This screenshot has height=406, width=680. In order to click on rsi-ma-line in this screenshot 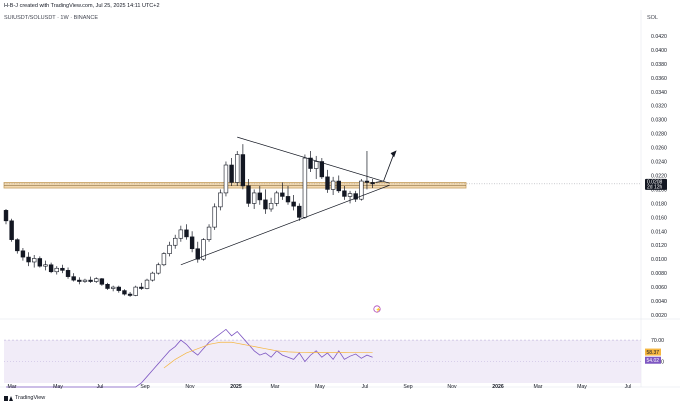, I will do `click(268, 355)`.